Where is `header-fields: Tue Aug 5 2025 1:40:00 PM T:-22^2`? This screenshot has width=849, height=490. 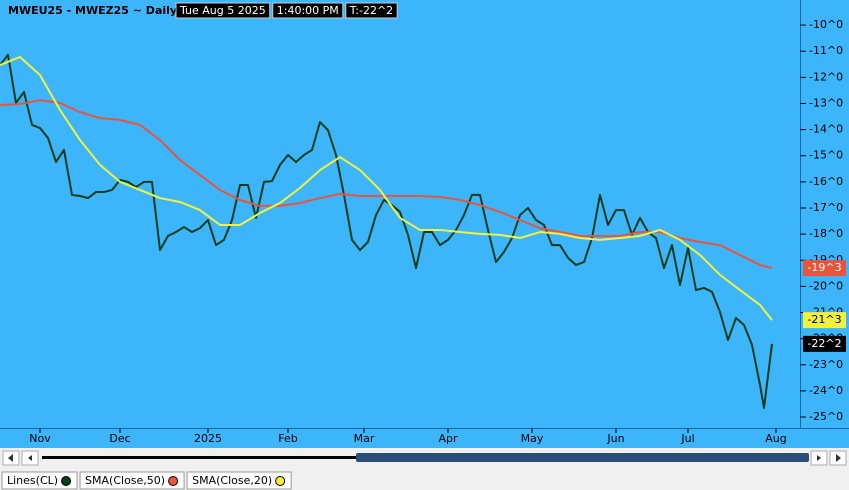 header-fields: Tue Aug 5 2025 1:40:00 PM T:-22^2 is located at coordinates (286, 10).